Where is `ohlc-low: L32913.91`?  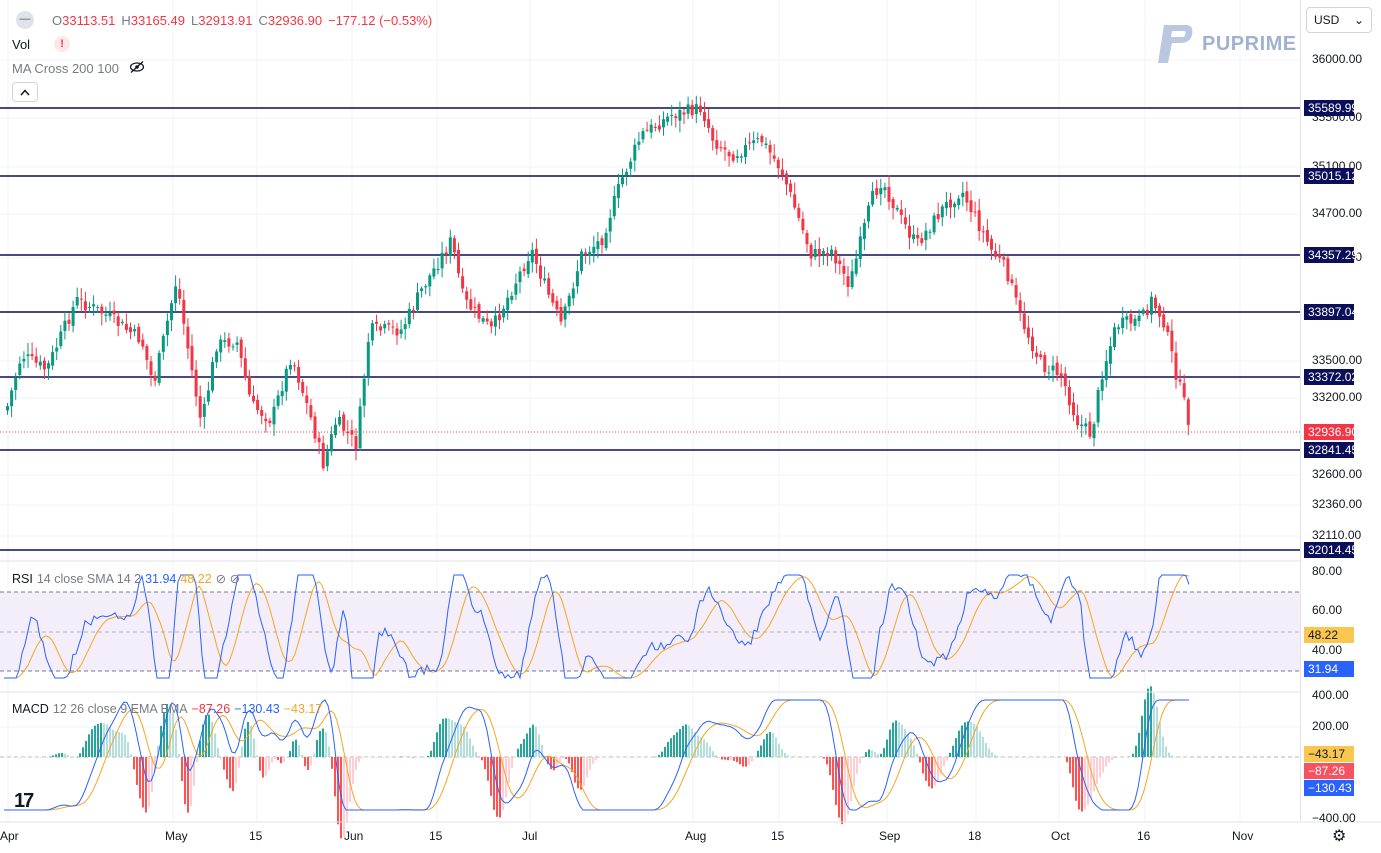
ohlc-low: L32913.91 is located at coordinates (222, 20).